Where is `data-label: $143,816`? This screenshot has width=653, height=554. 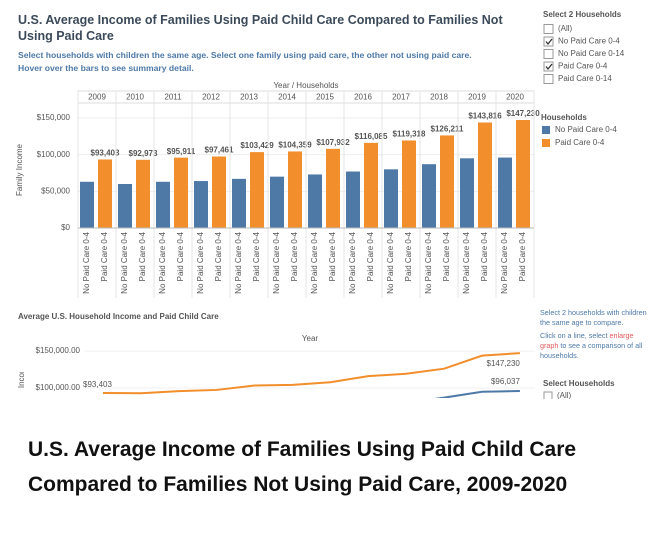 data-label: $143,816 is located at coordinates (485, 116).